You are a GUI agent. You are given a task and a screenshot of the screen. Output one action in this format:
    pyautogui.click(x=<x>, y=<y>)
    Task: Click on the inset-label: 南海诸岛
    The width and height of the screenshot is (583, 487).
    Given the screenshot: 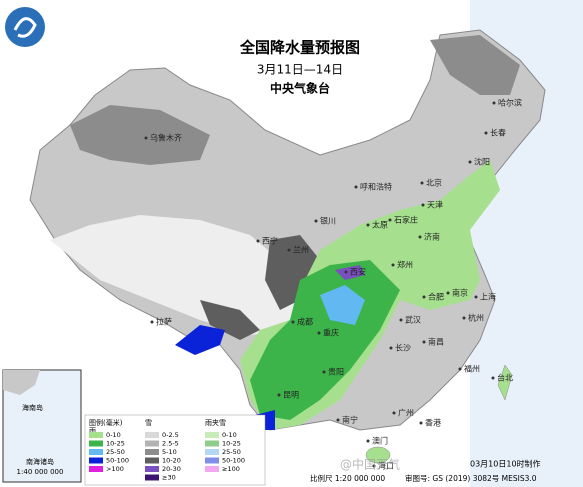 What is the action you would take?
    pyautogui.click(x=40, y=461)
    